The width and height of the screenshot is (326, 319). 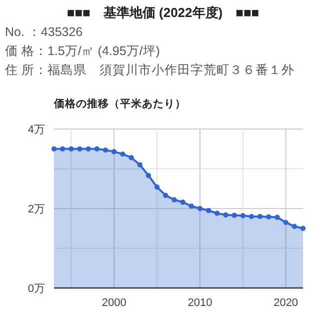 I want to click on x-tick-label: 2010, so click(x=200, y=303).